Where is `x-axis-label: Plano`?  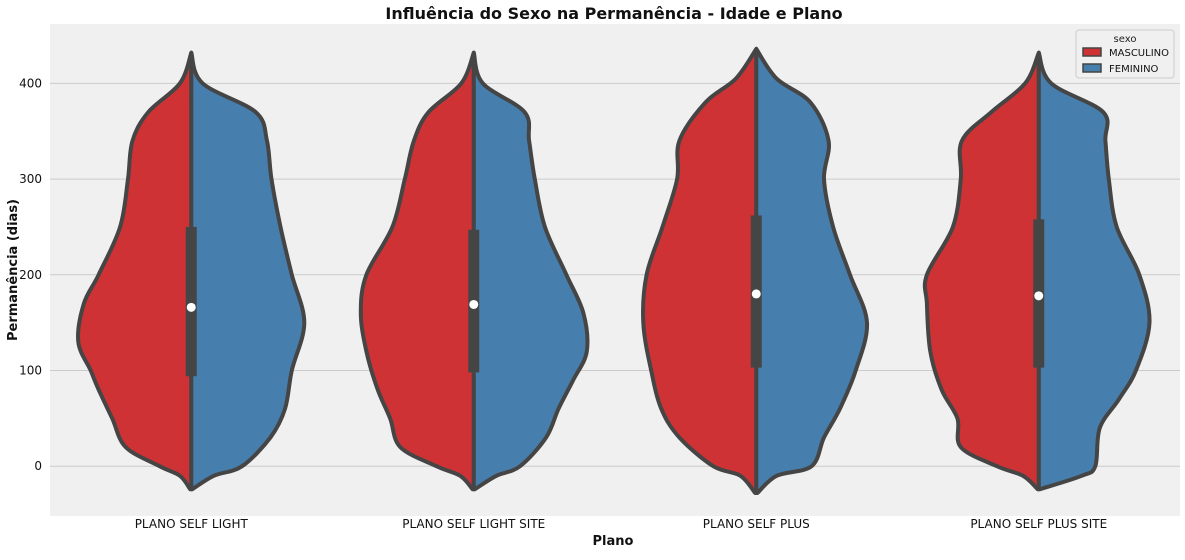 x-axis-label: Plano is located at coordinates (613, 541).